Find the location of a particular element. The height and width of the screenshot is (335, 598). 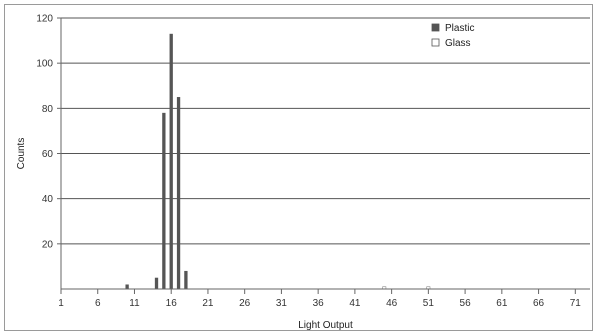

x-tick-labels: 1 6 11 16 21 26 31 36 41 46 51 56 61 66 71 is located at coordinates (319, 299).